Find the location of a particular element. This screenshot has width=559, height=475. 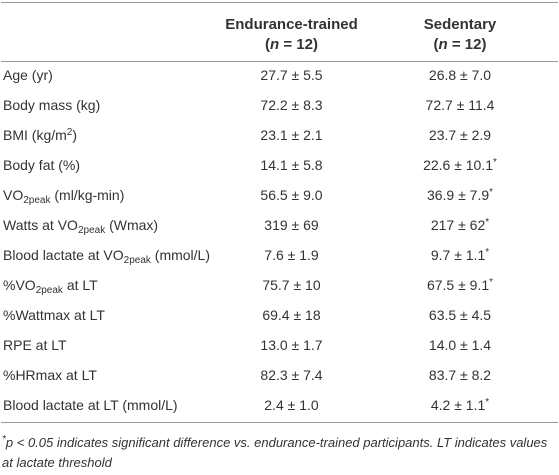

table-cell: 23.7 ± 2.9 is located at coordinates (460, 137).